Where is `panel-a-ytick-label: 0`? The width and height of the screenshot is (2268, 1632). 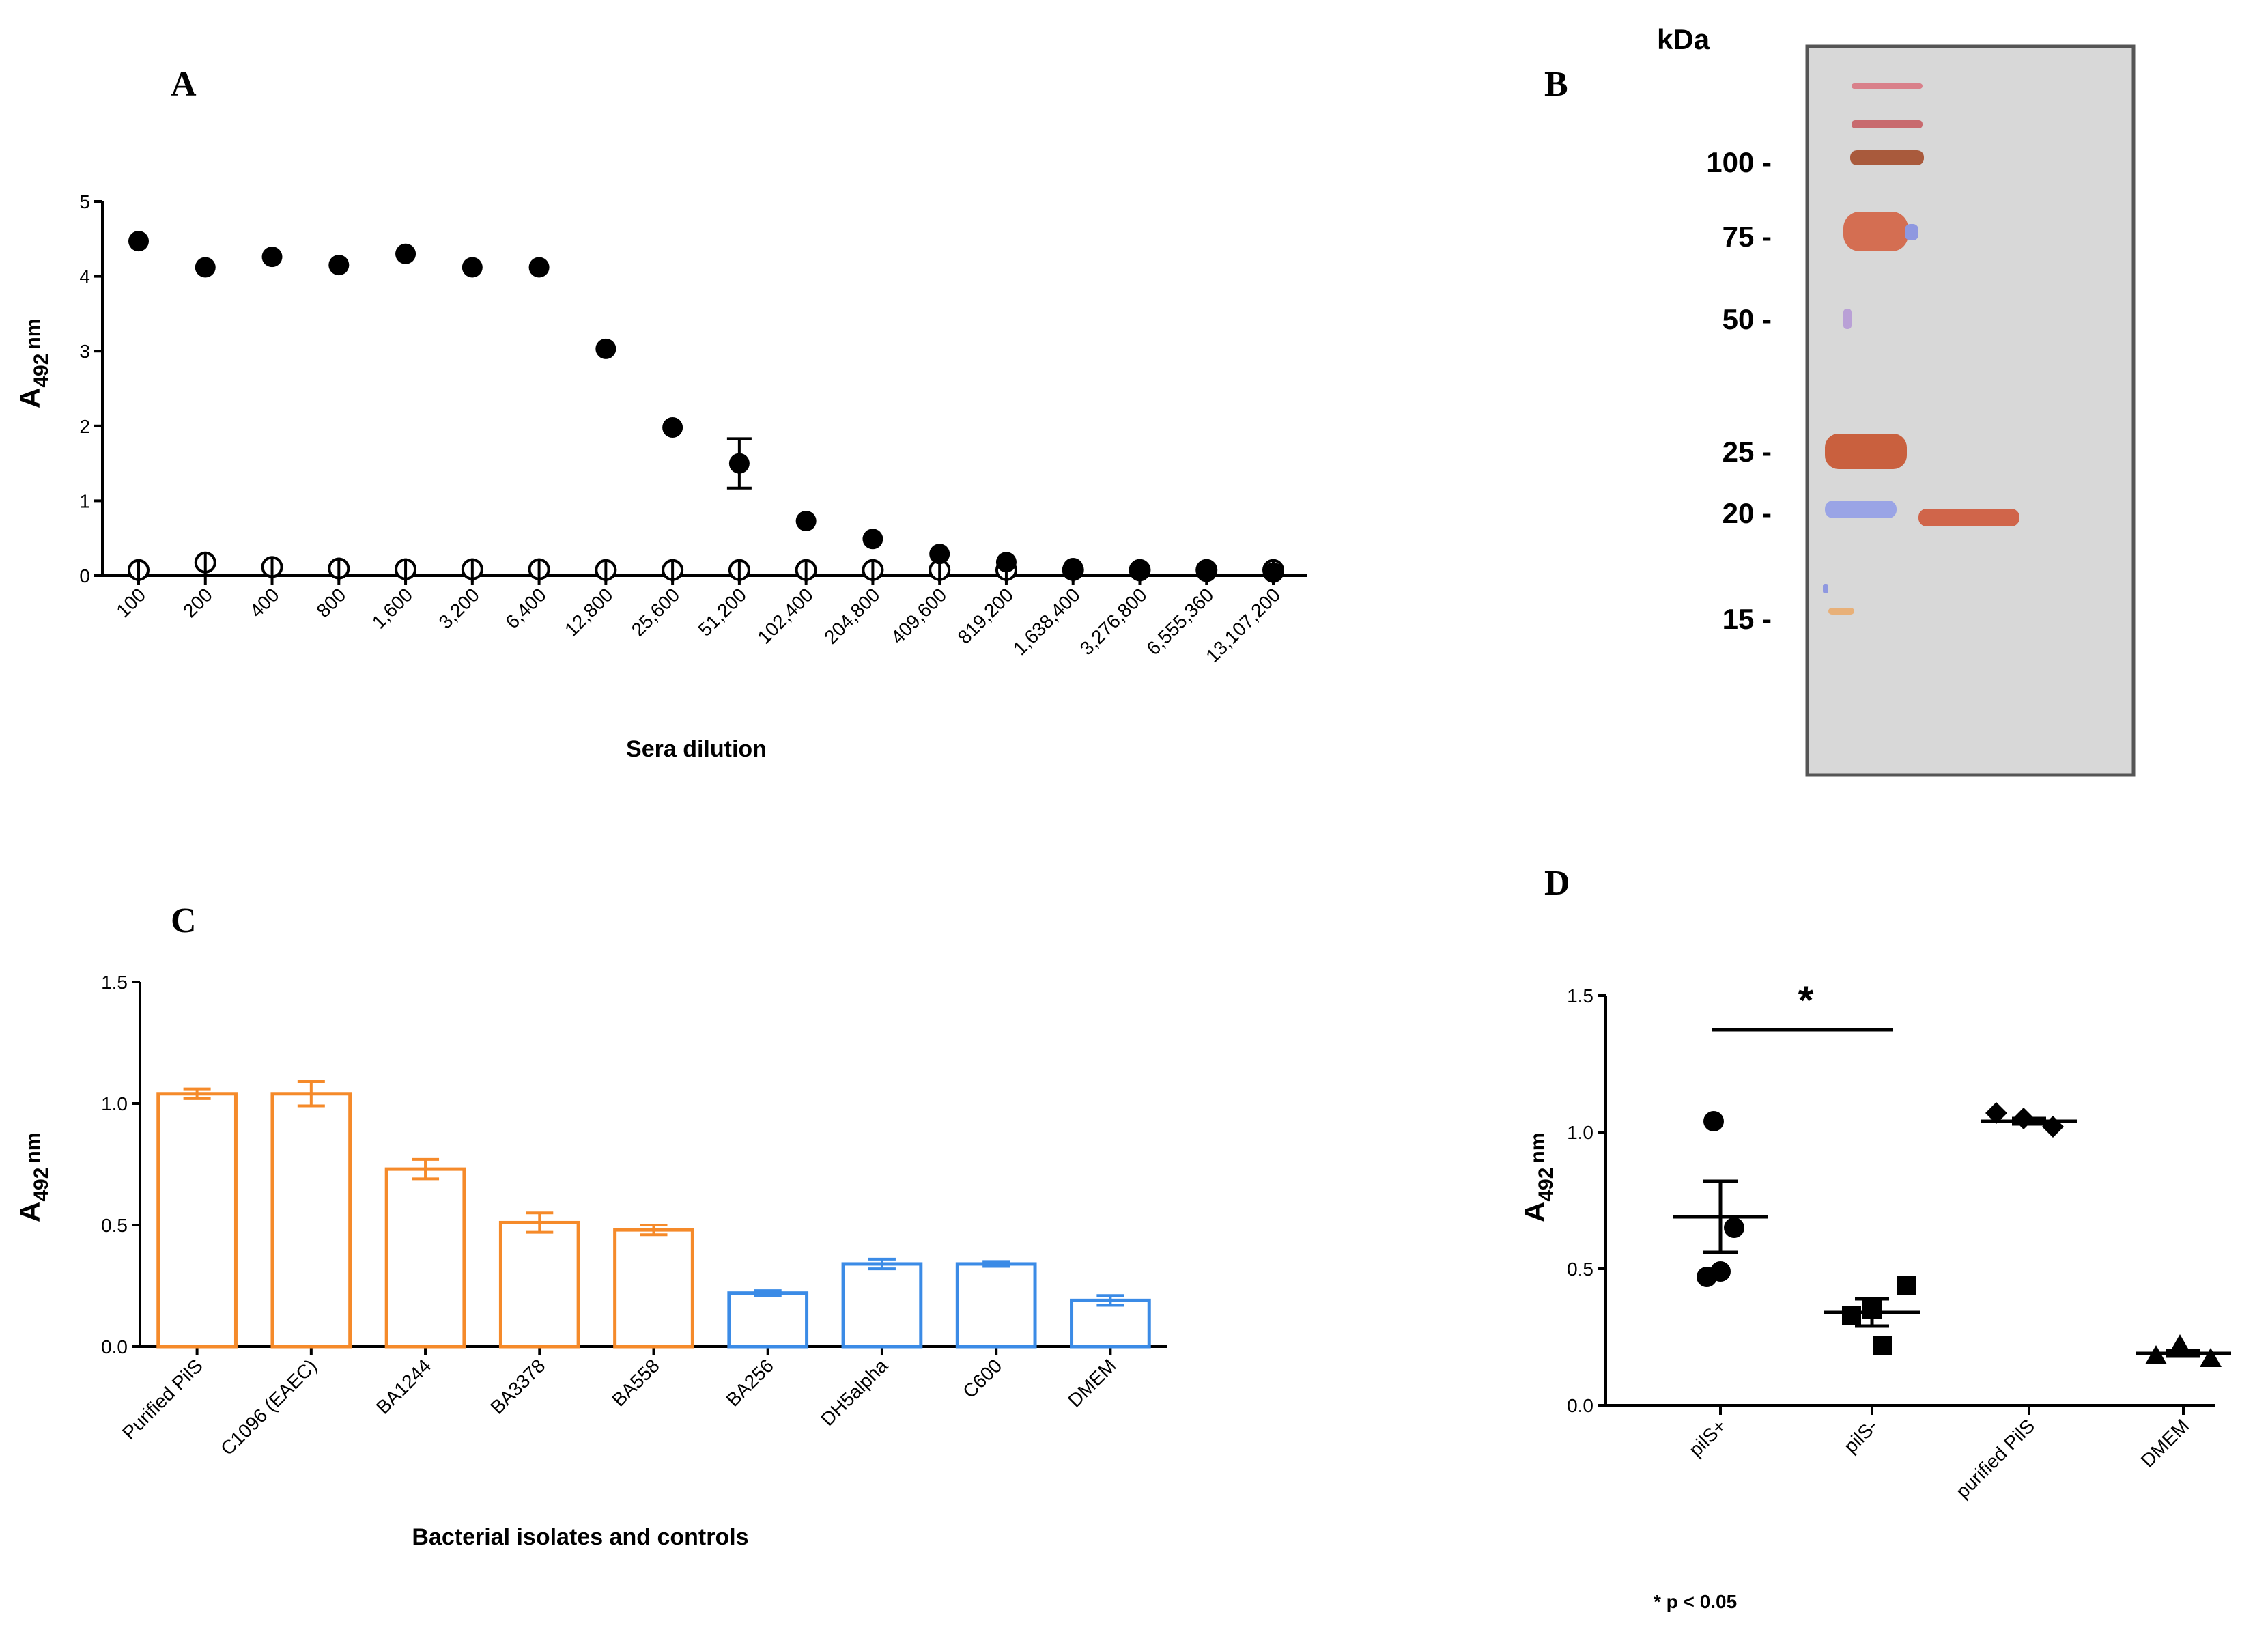
panel-a-ytick-label: 0 is located at coordinates (84, 576).